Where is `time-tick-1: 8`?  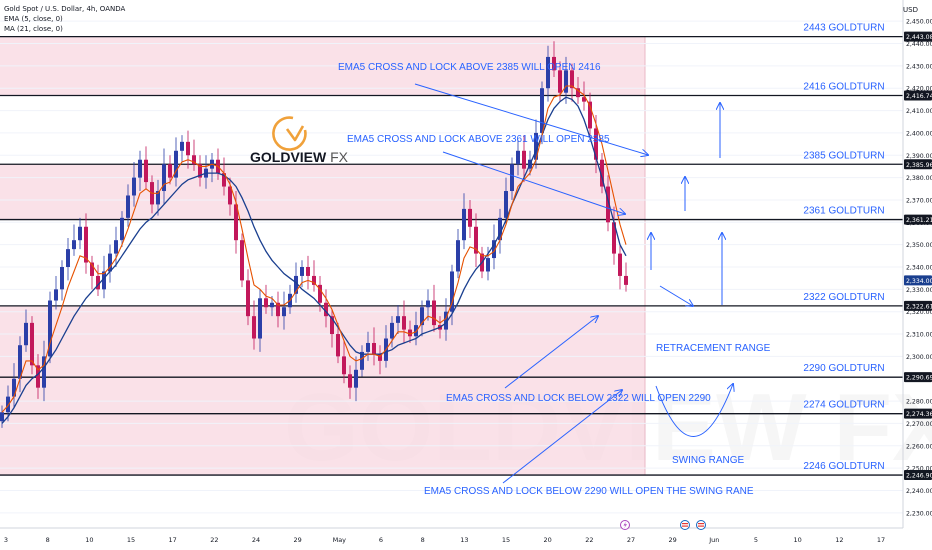 time-tick-1: 8 is located at coordinates (48, 540).